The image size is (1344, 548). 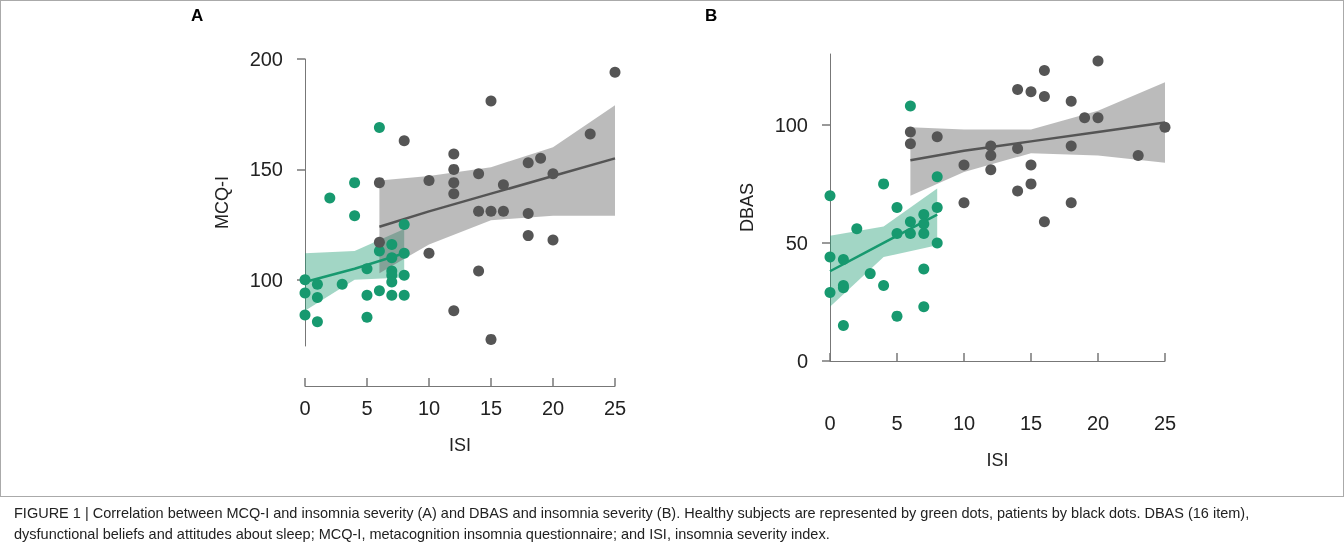 What do you see at coordinates (266, 59) in the screenshot?
I see `y-tick-label: 200` at bounding box center [266, 59].